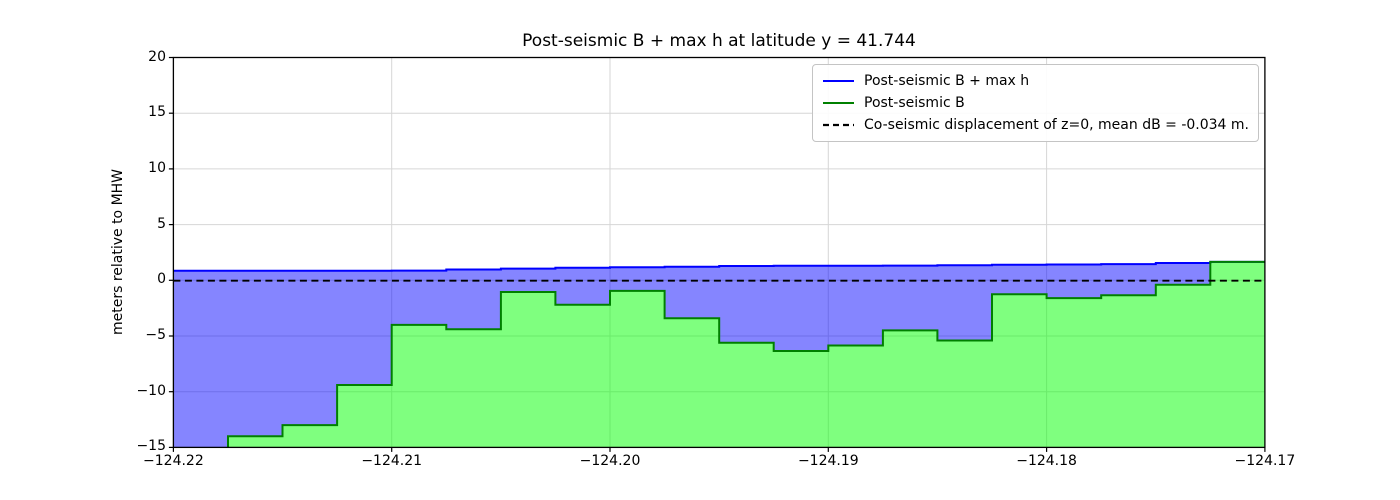 This screenshot has width=1400, height=500. What do you see at coordinates (157, 167) in the screenshot?
I see `y-tick-label: 10` at bounding box center [157, 167].